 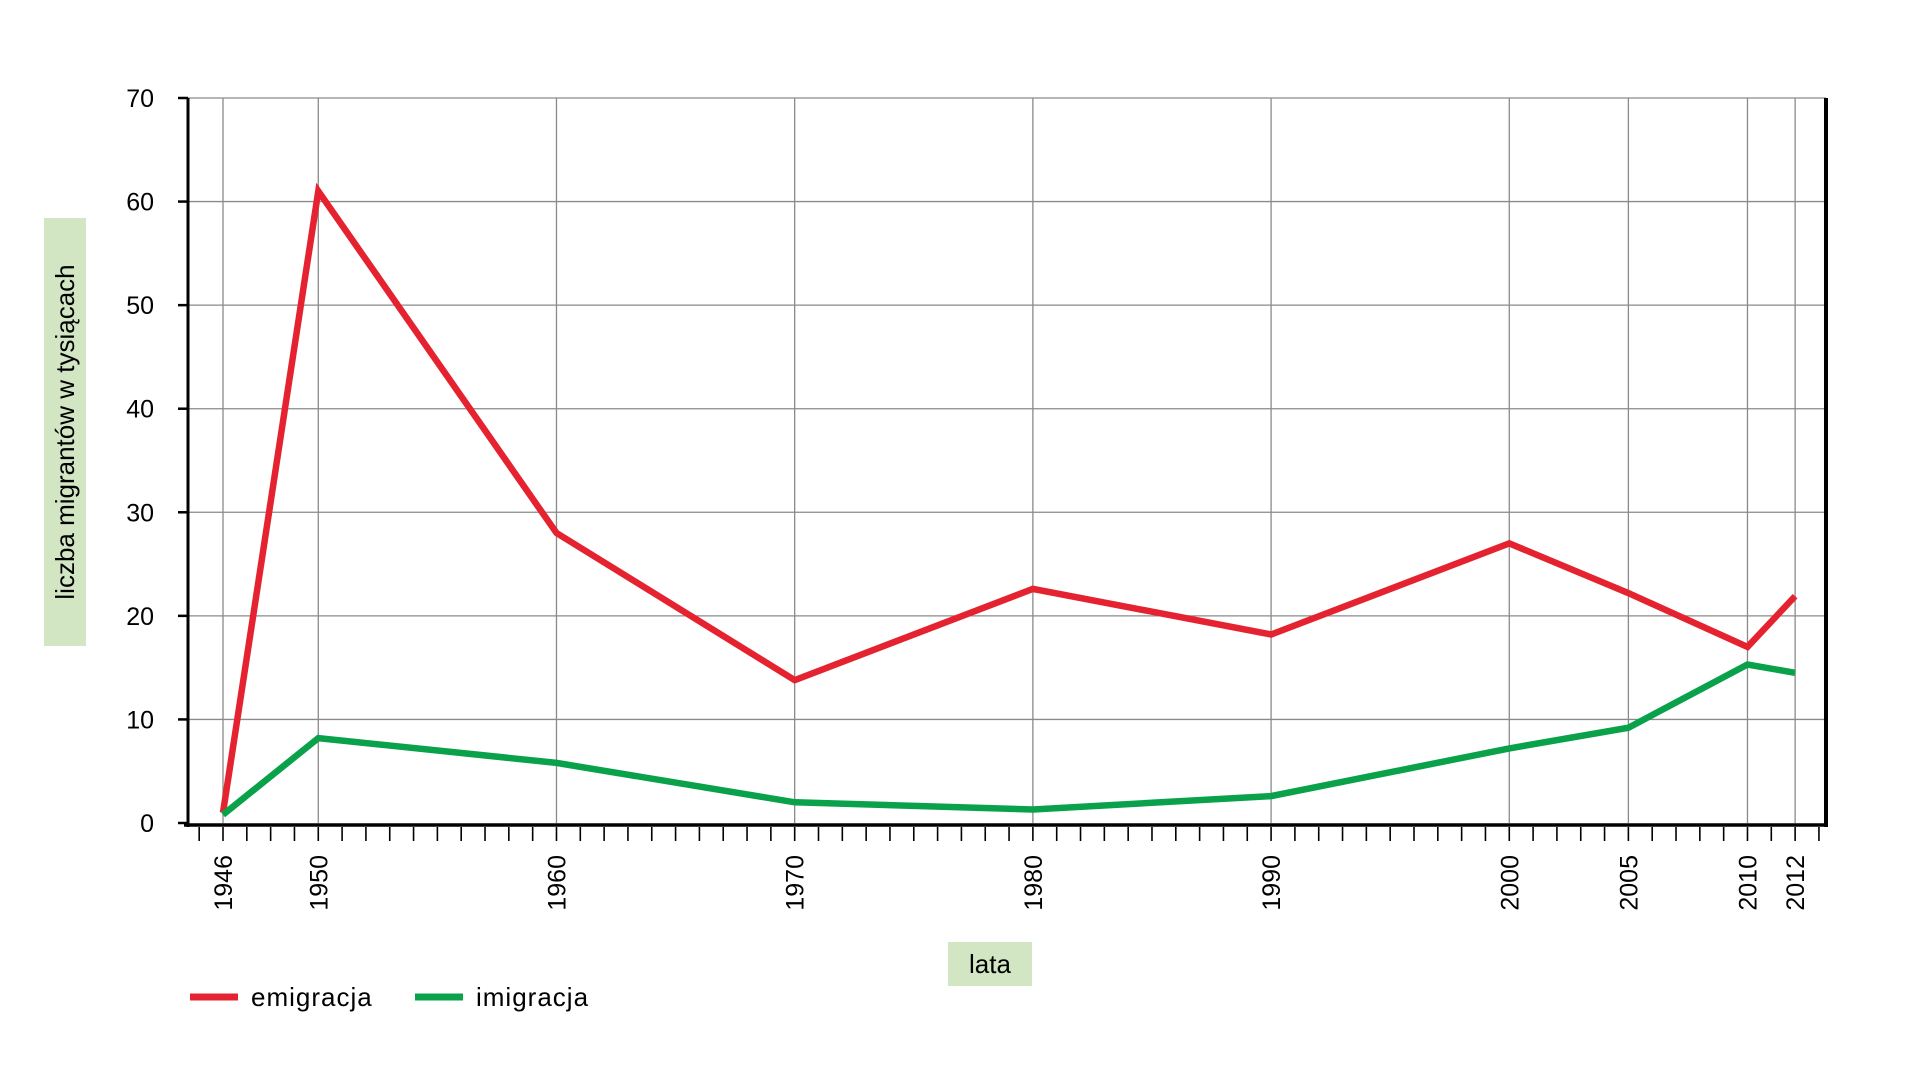 I want to click on x-tick-label: 2005, so click(x=1629, y=883).